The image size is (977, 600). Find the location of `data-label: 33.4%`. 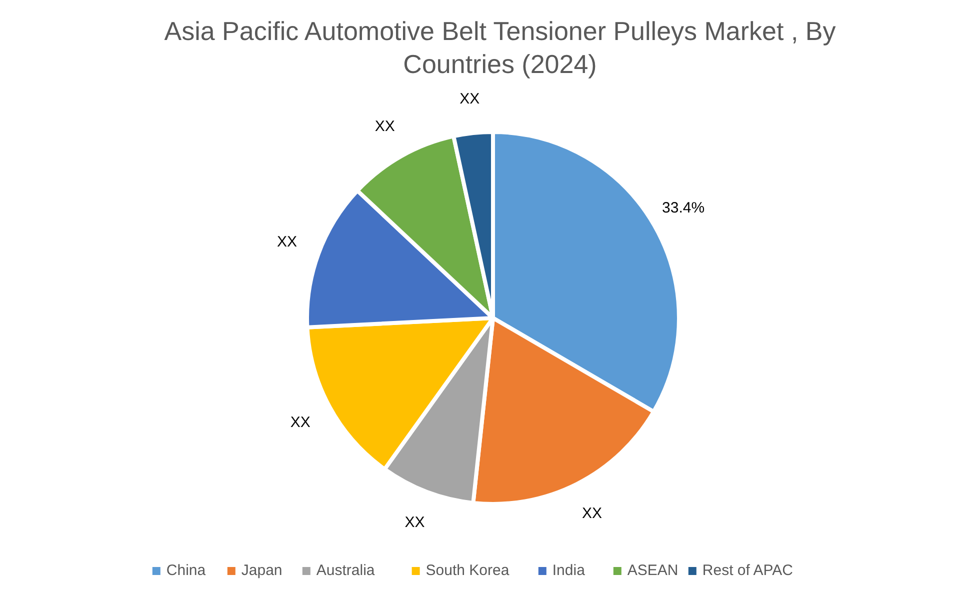

data-label: 33.4% is located at coordinates (683, 208).